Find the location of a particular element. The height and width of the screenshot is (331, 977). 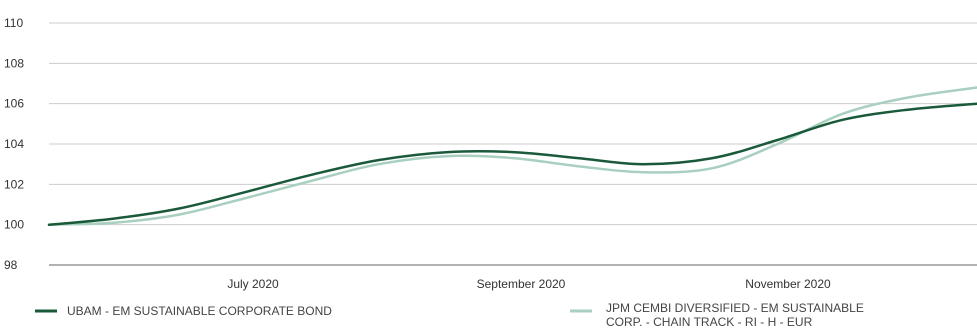

y-tick-label: 108 is located at coordinates (14, 63).